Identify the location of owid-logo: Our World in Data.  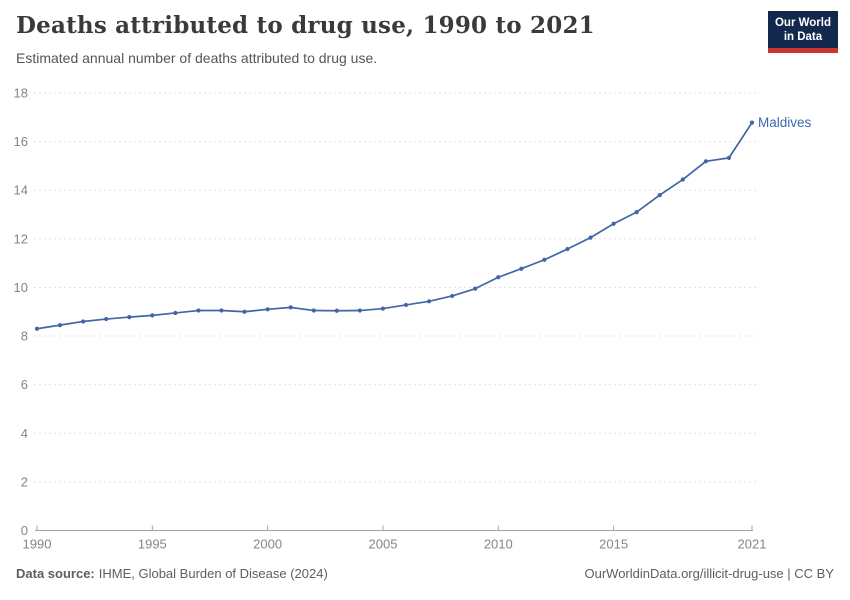
(802, 32).